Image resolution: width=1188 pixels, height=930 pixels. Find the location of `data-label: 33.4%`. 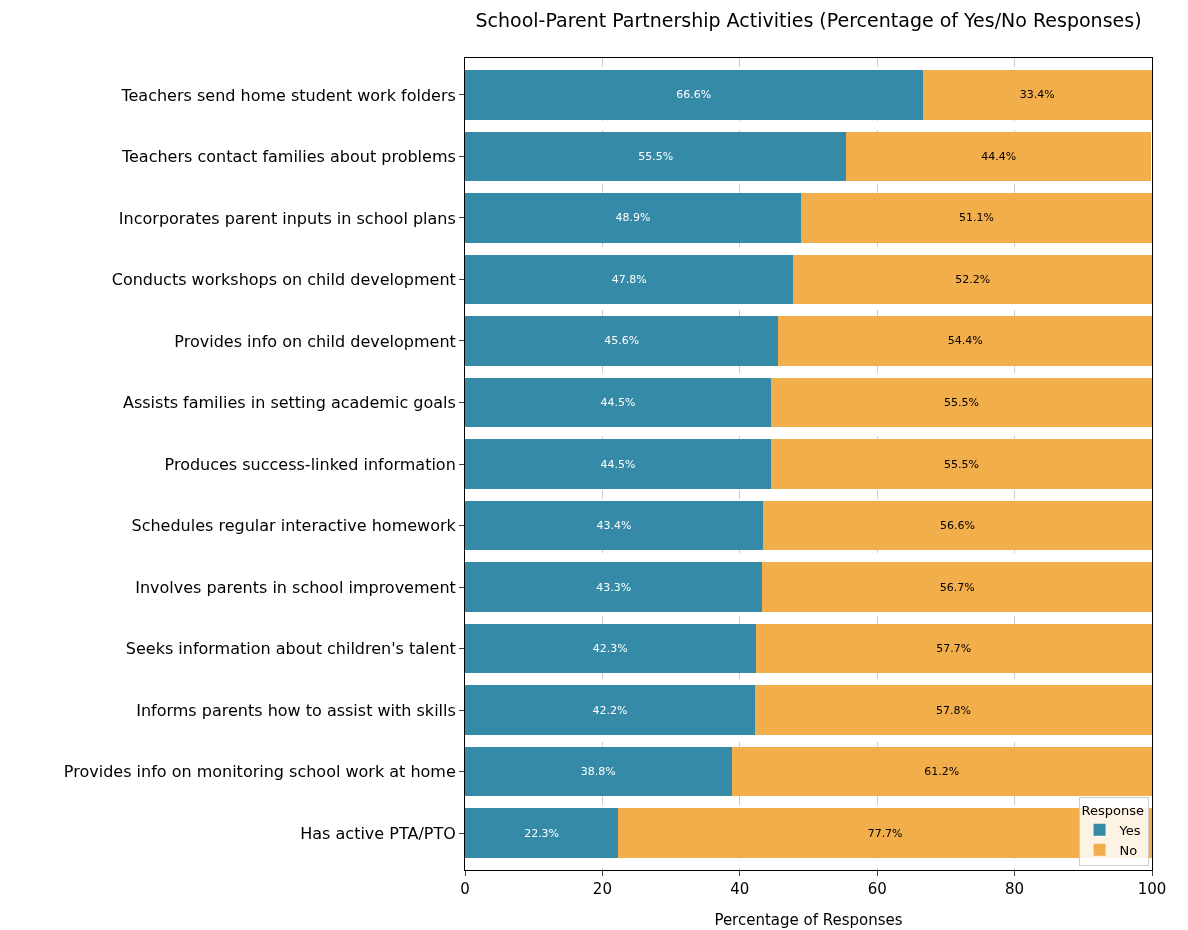

data-label: 33.4% is located at coordinates (1037, 95).